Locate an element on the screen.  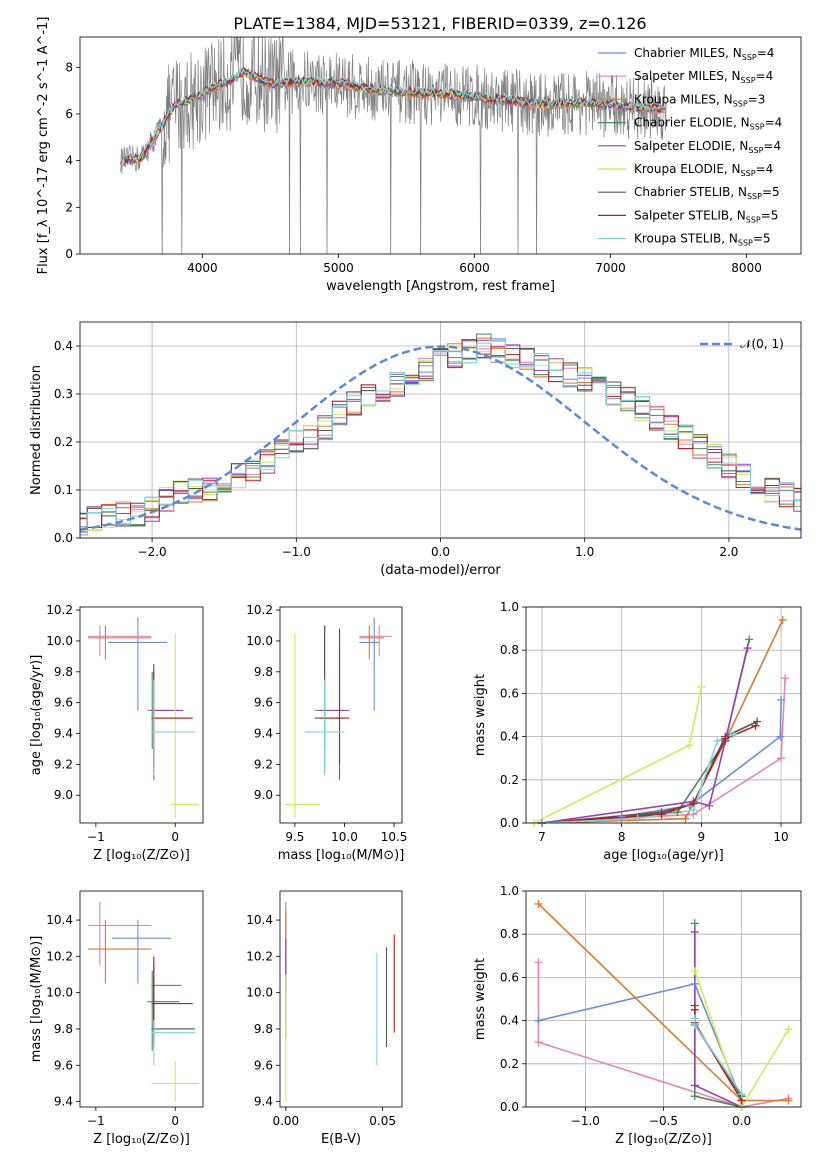
x-tick-label: −1.0 is located at coordinates (585, 1121).